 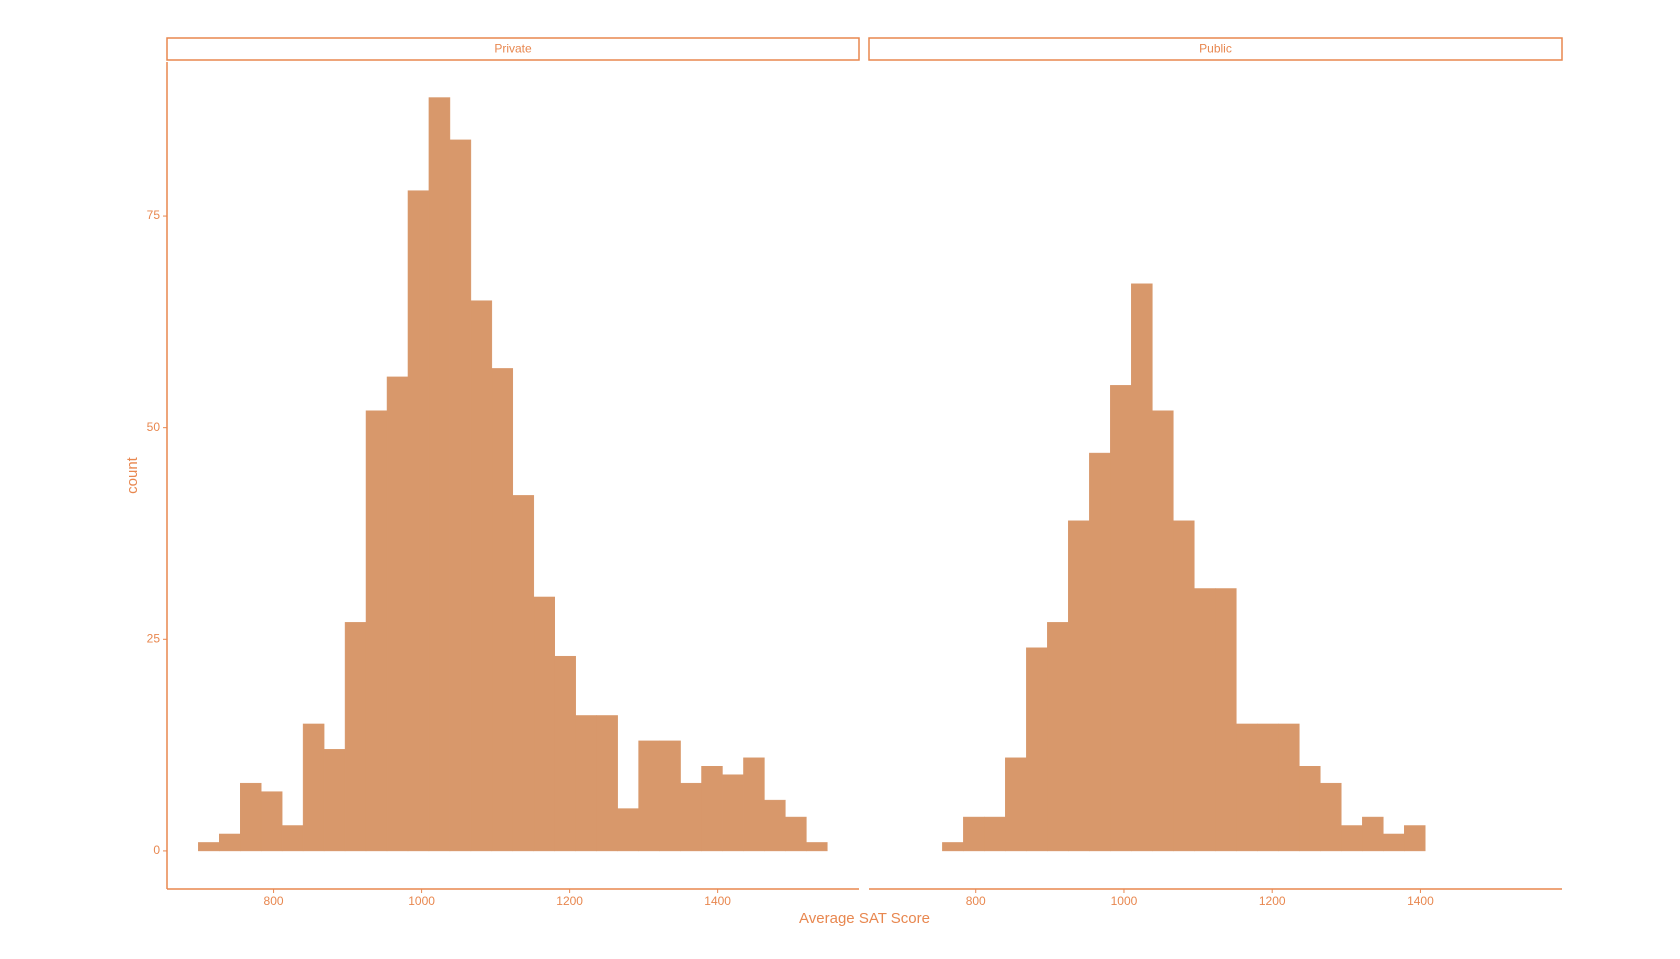 What do you see at coordinates (154, 215) in the screenshot?
I see `y-tick-label: 75` at bounding box center [154, 215].